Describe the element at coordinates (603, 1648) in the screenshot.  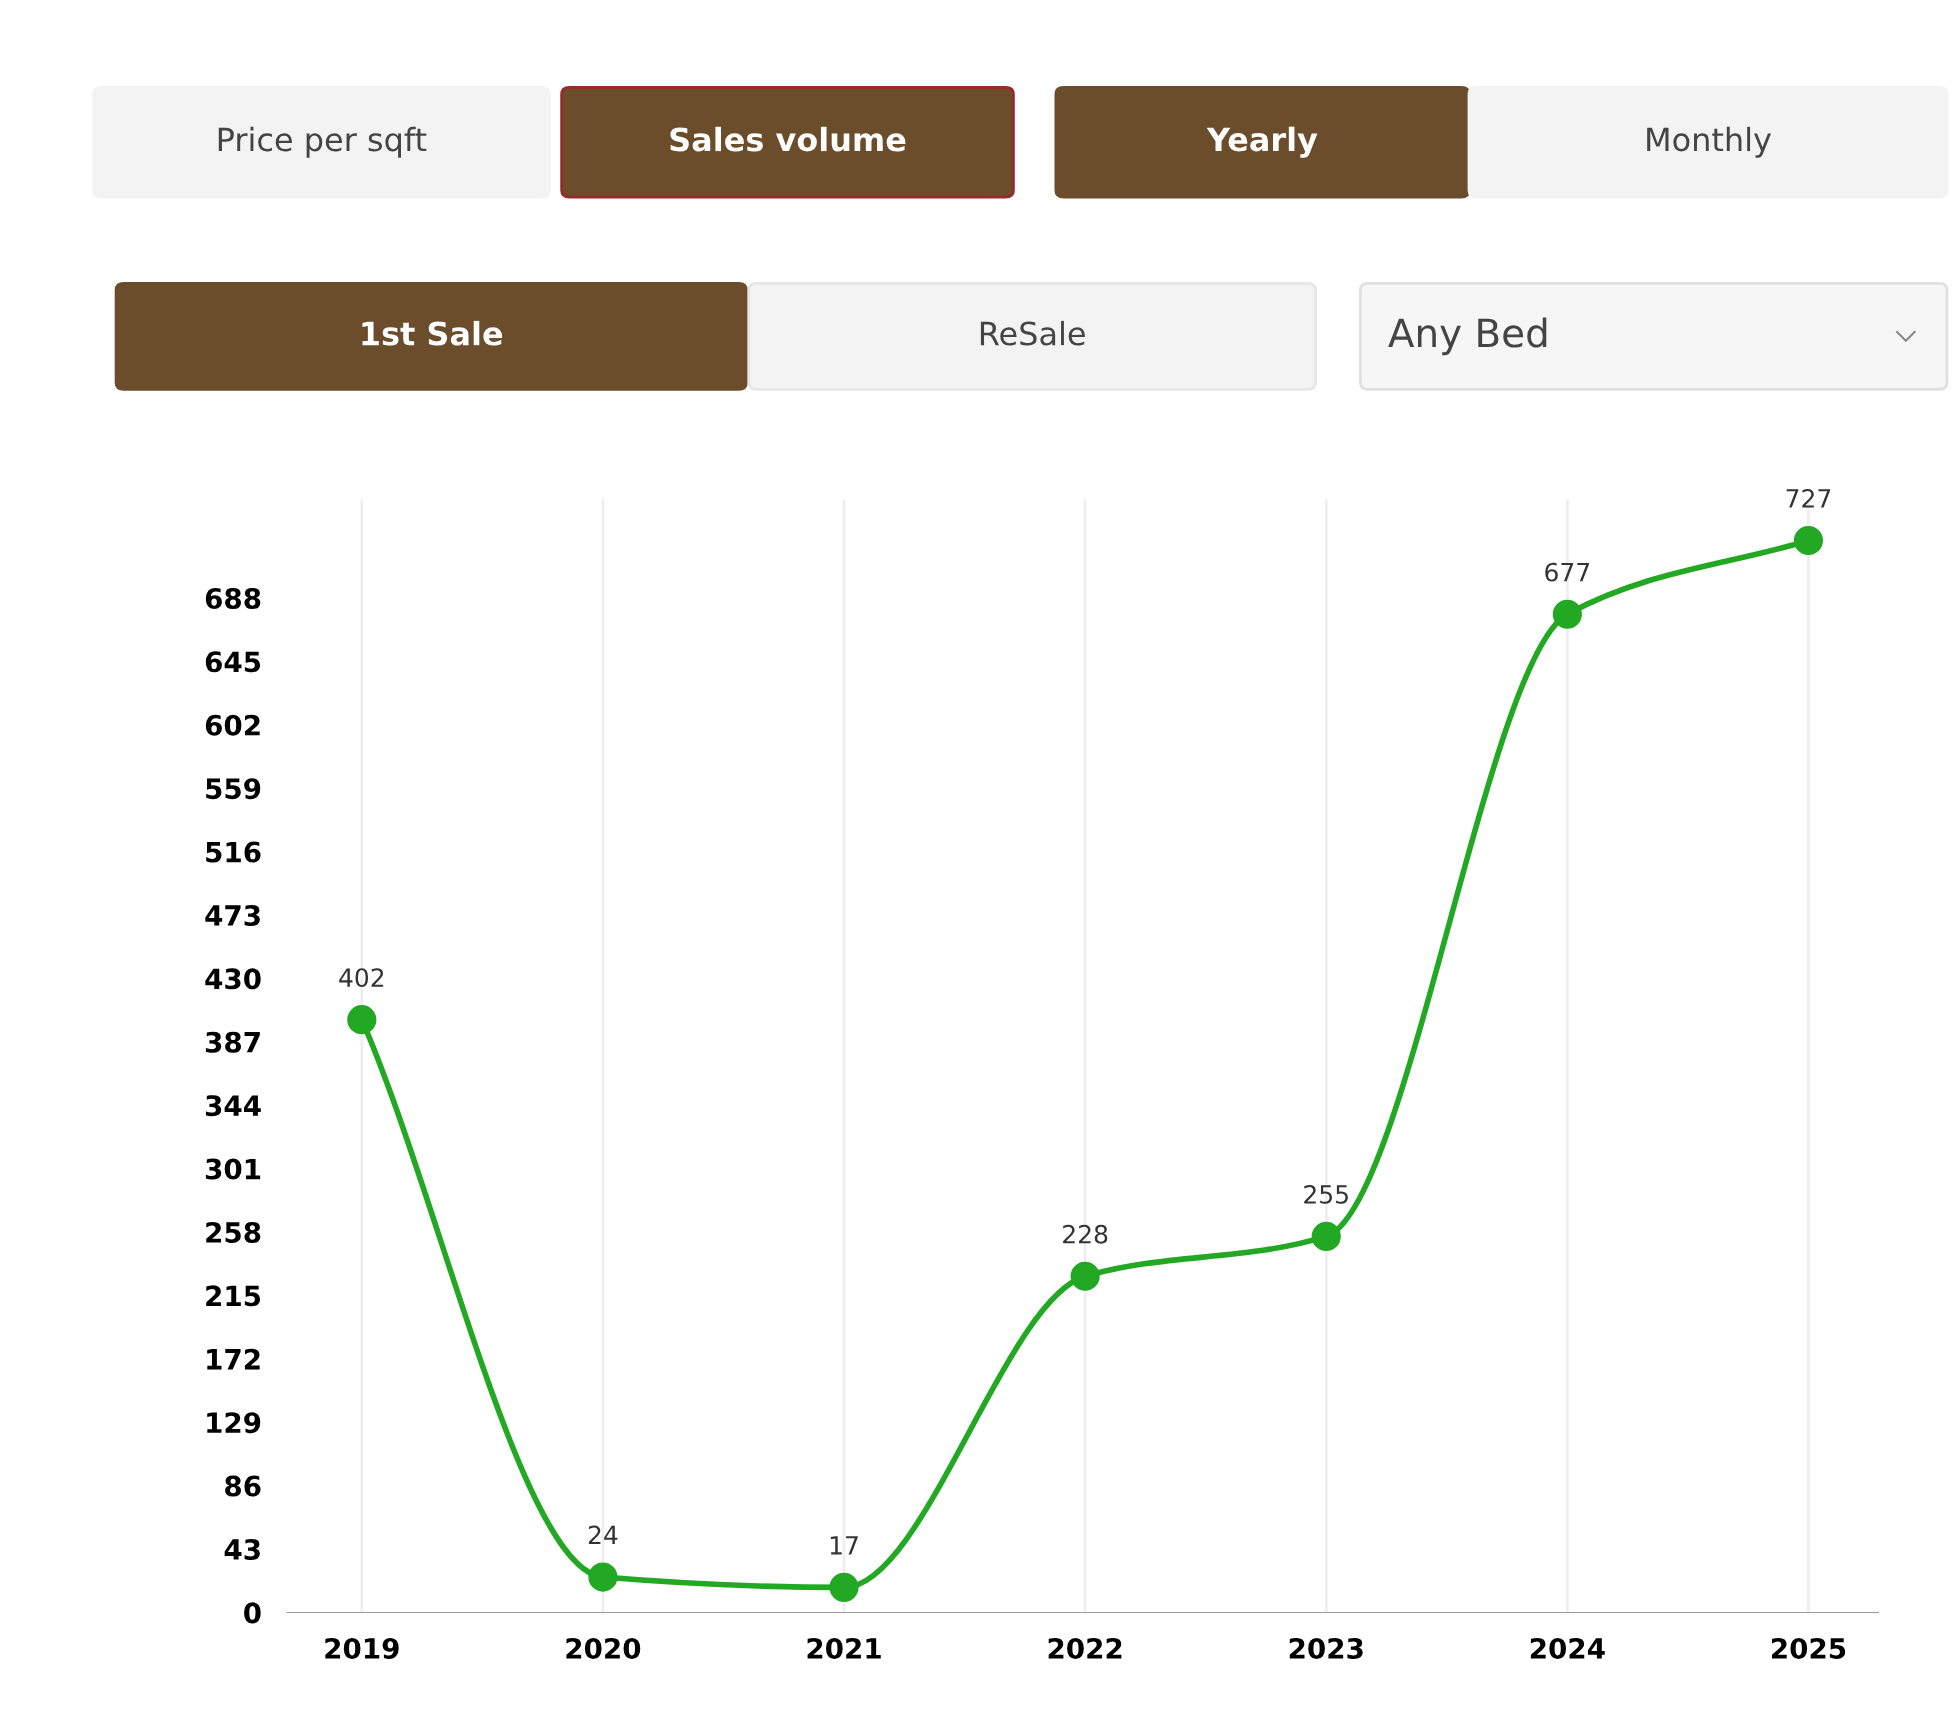
I see `x-tick-label: 2020` at that location.